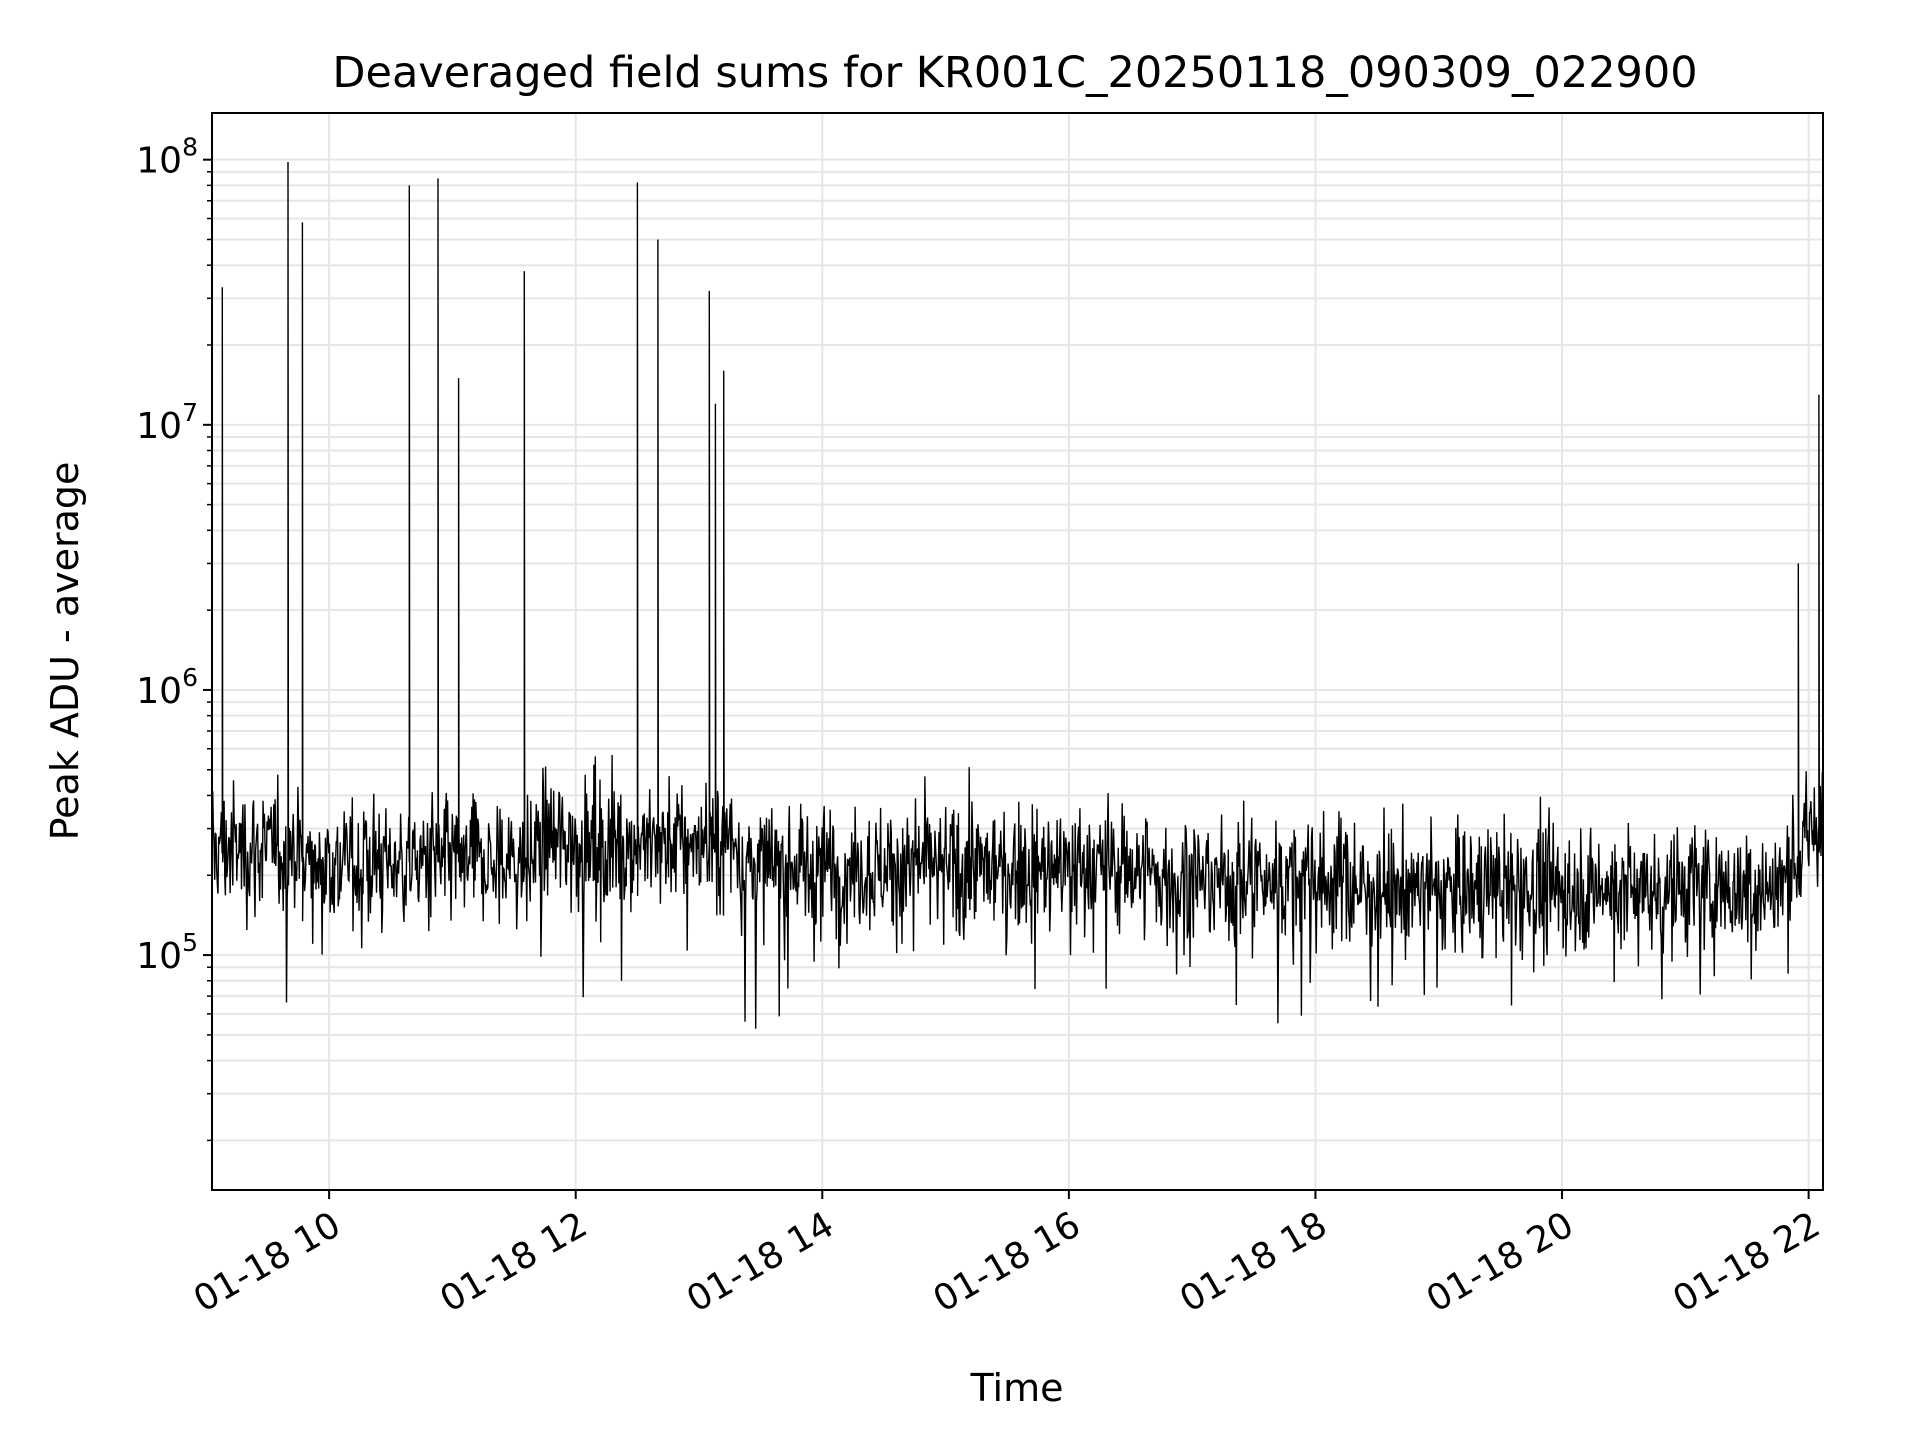 This screenshot has height=1440, width=1920. Describe the element at coordinates (167, 422) in the screenshot. I see `y-tick-label: 10⁷` at that location.